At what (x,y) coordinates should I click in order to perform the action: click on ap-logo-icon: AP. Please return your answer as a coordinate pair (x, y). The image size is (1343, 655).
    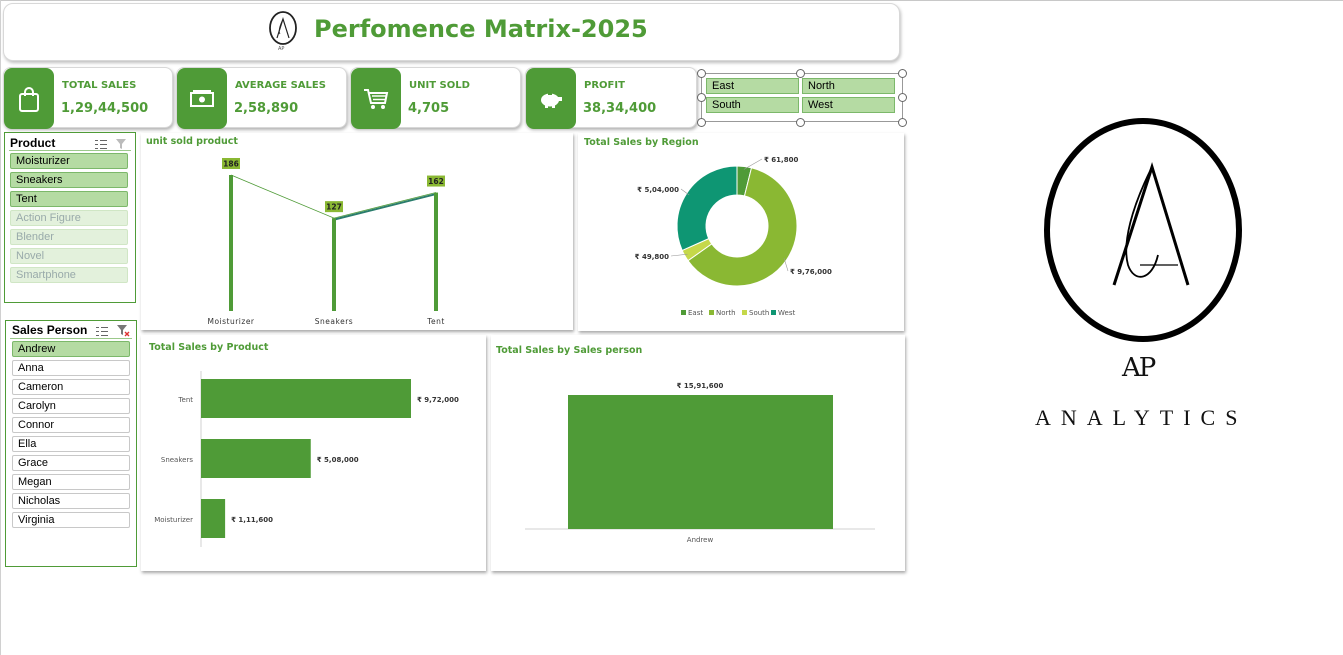
    Looking at the image, I should click on (283, 33).